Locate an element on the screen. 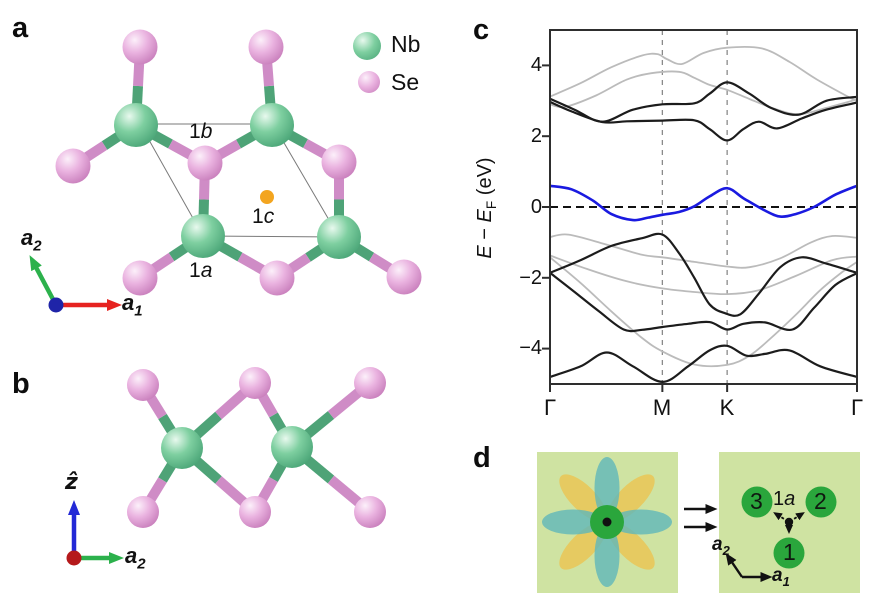 This screenshot has width=874, height=600. a1-axis-label-d: a1 is located at coordinates (781, 577).